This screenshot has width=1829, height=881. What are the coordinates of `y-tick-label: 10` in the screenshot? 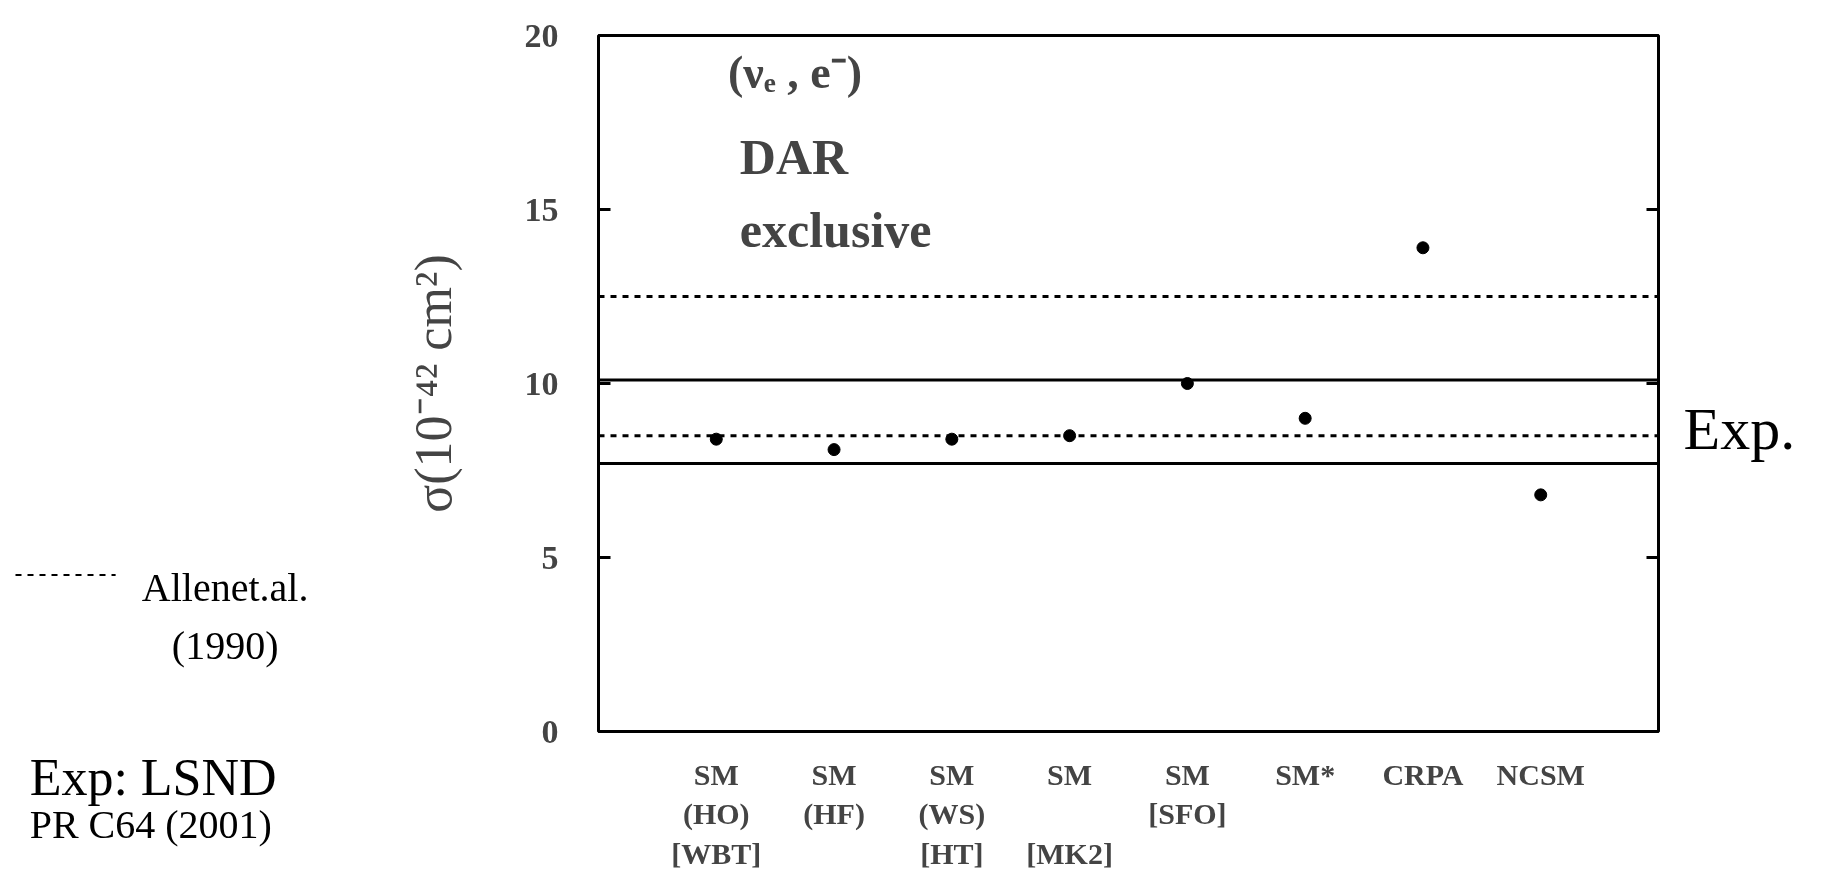 It's located at (541, 383).